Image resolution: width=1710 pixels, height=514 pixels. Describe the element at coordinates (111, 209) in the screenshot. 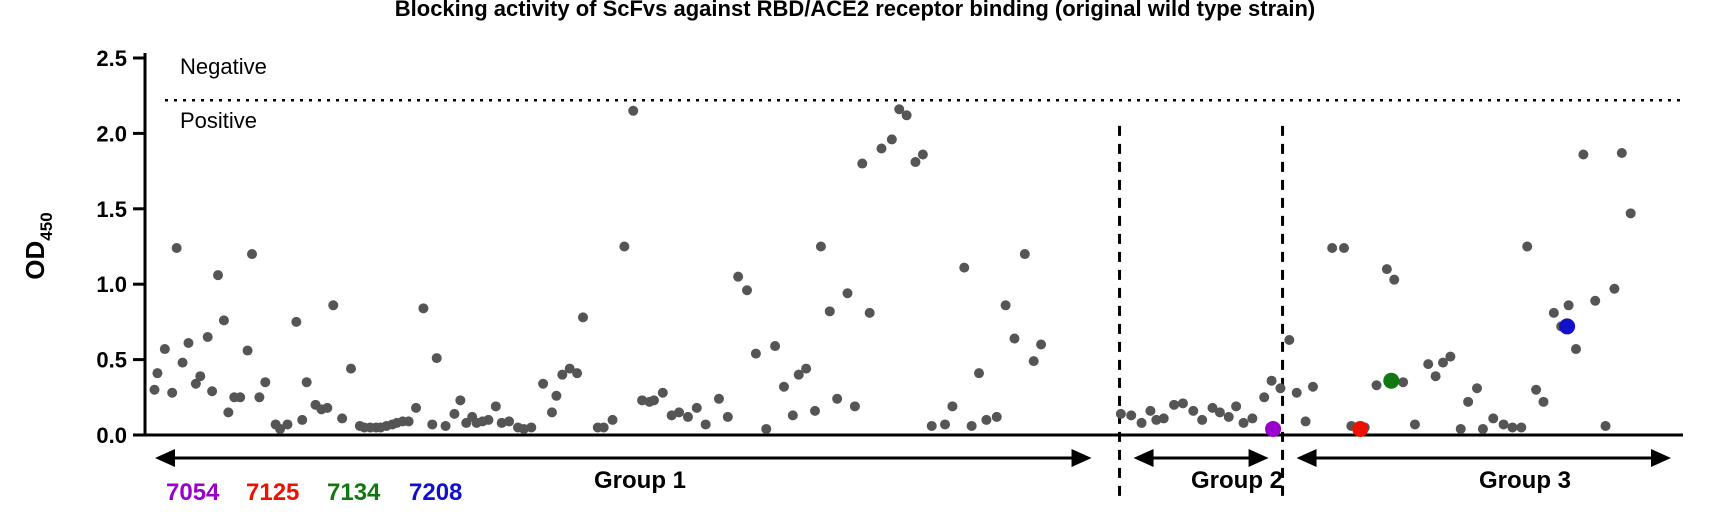

I see `y-tick-label: 1.5` at that location.